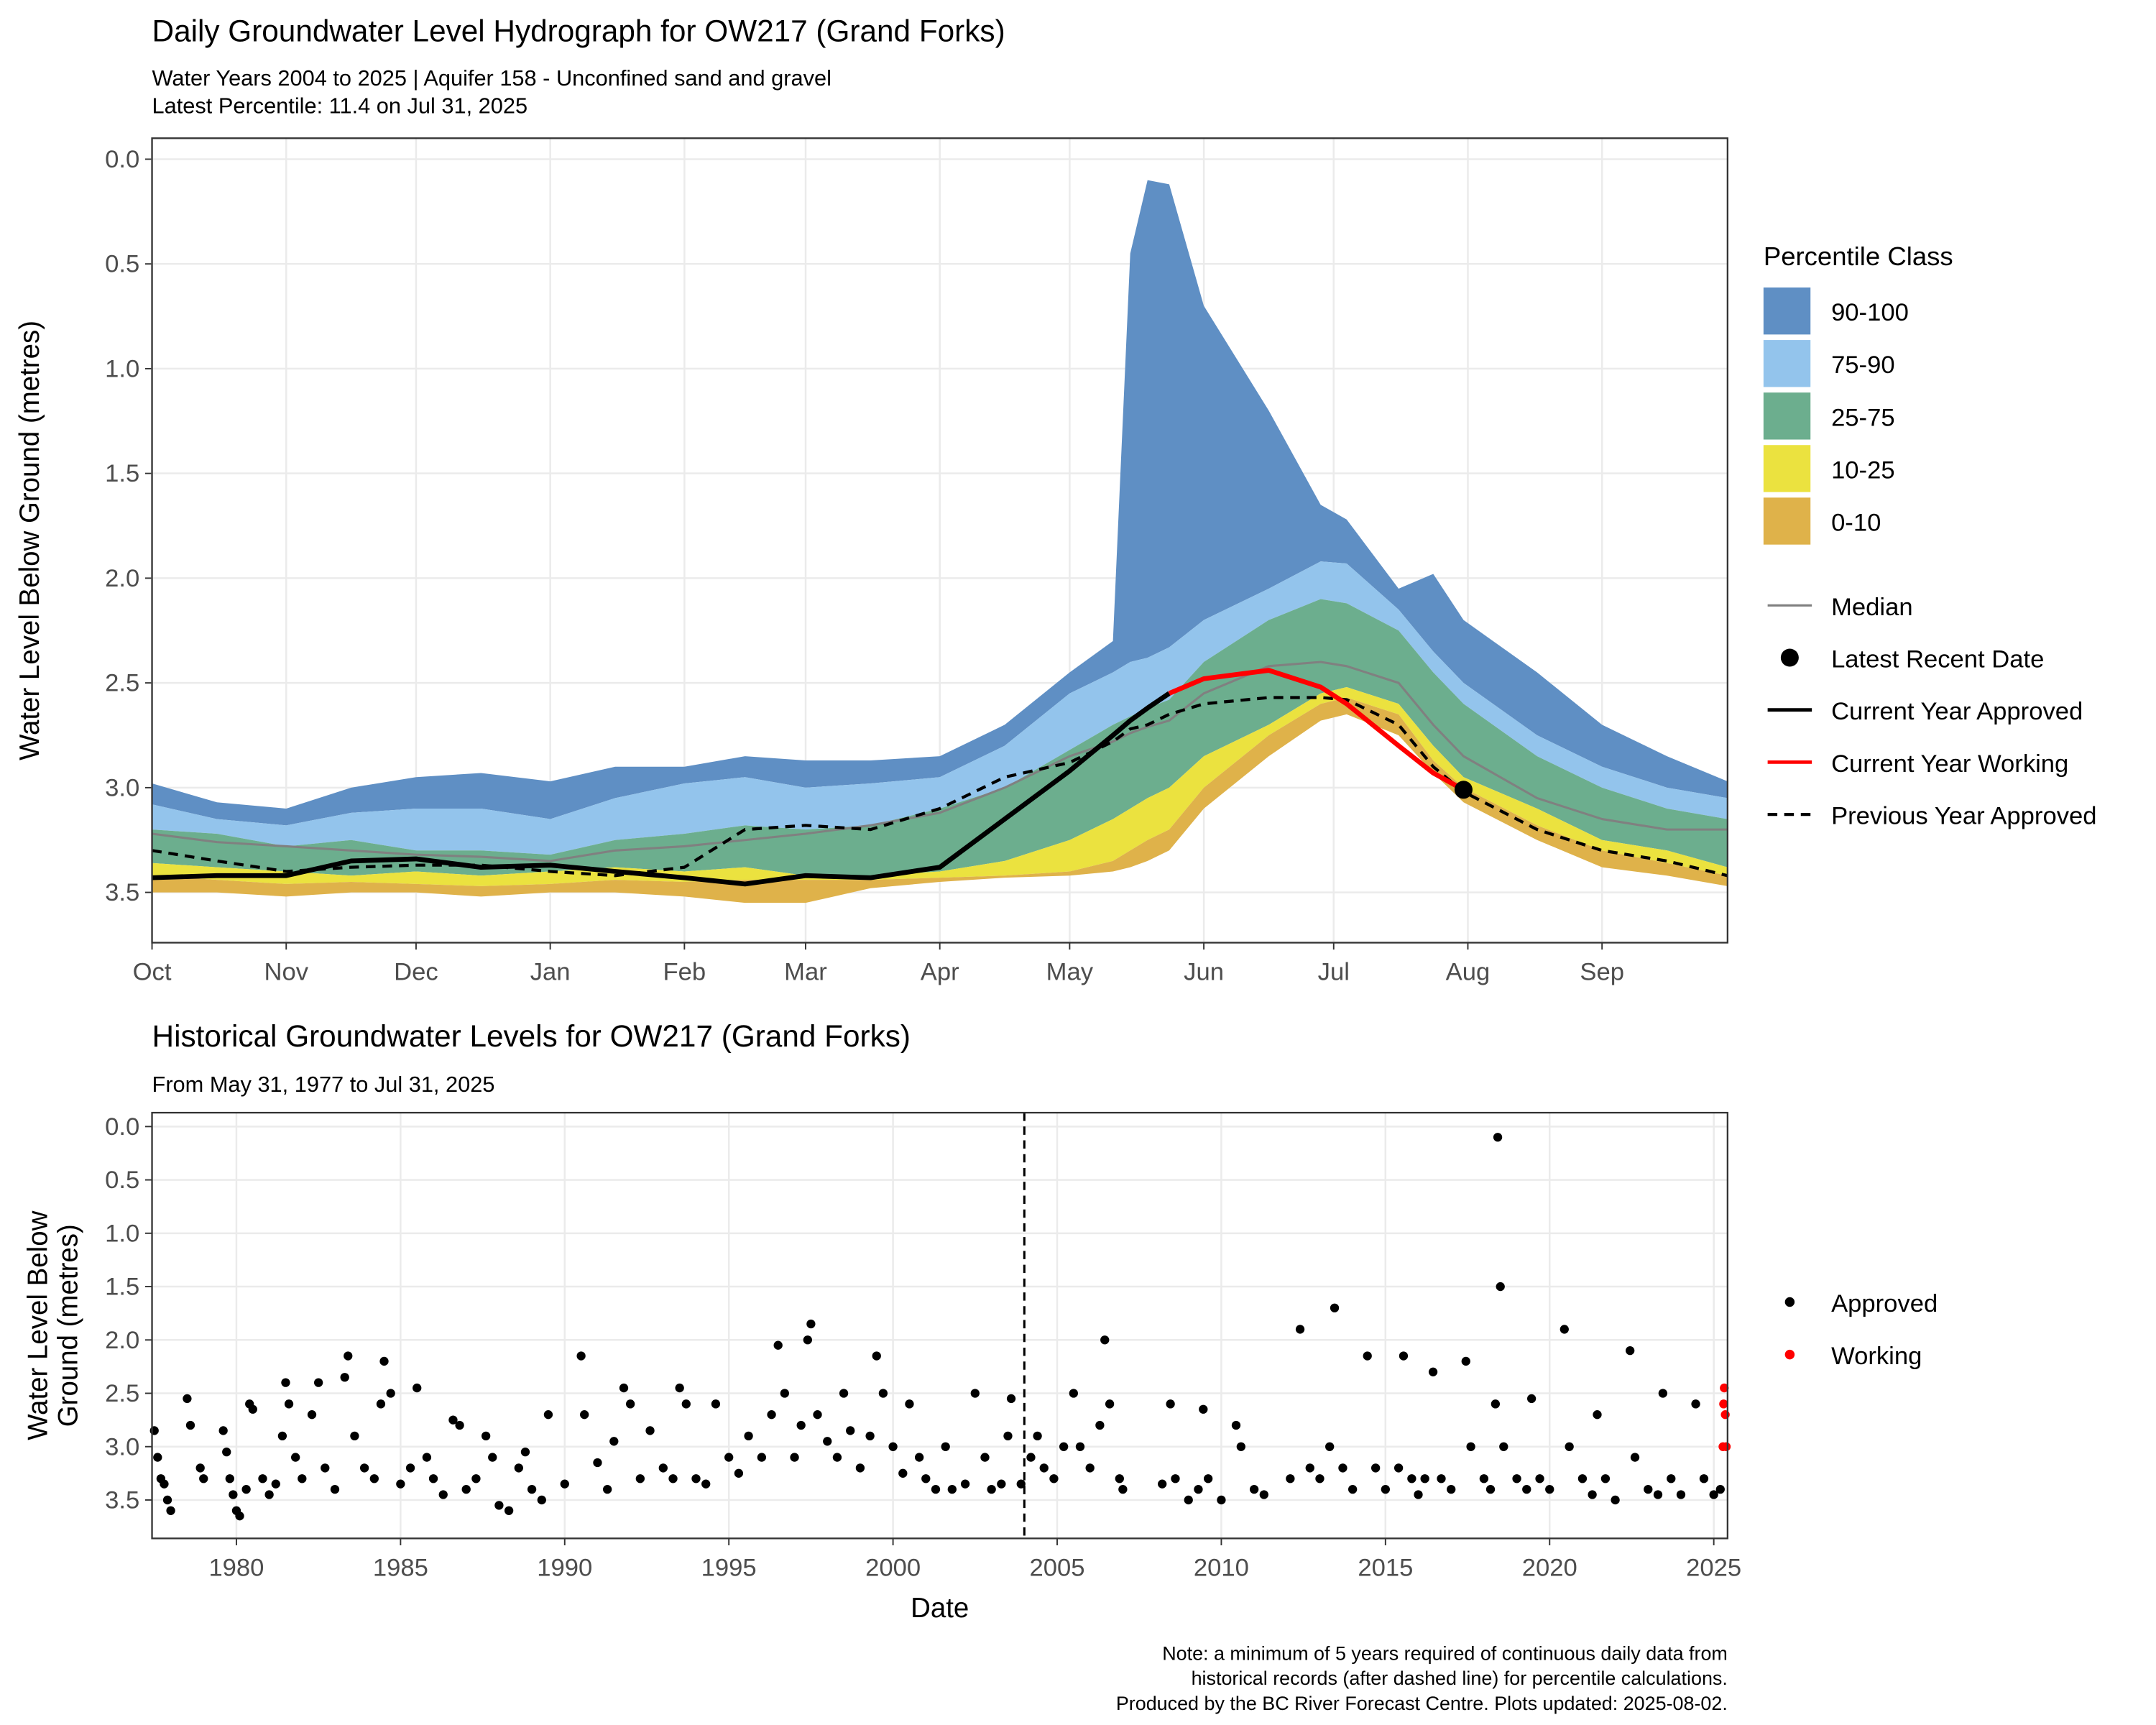 The image size is (2156, 1725). I want to click on x-tick-label: Jul, so click(1334, 971).